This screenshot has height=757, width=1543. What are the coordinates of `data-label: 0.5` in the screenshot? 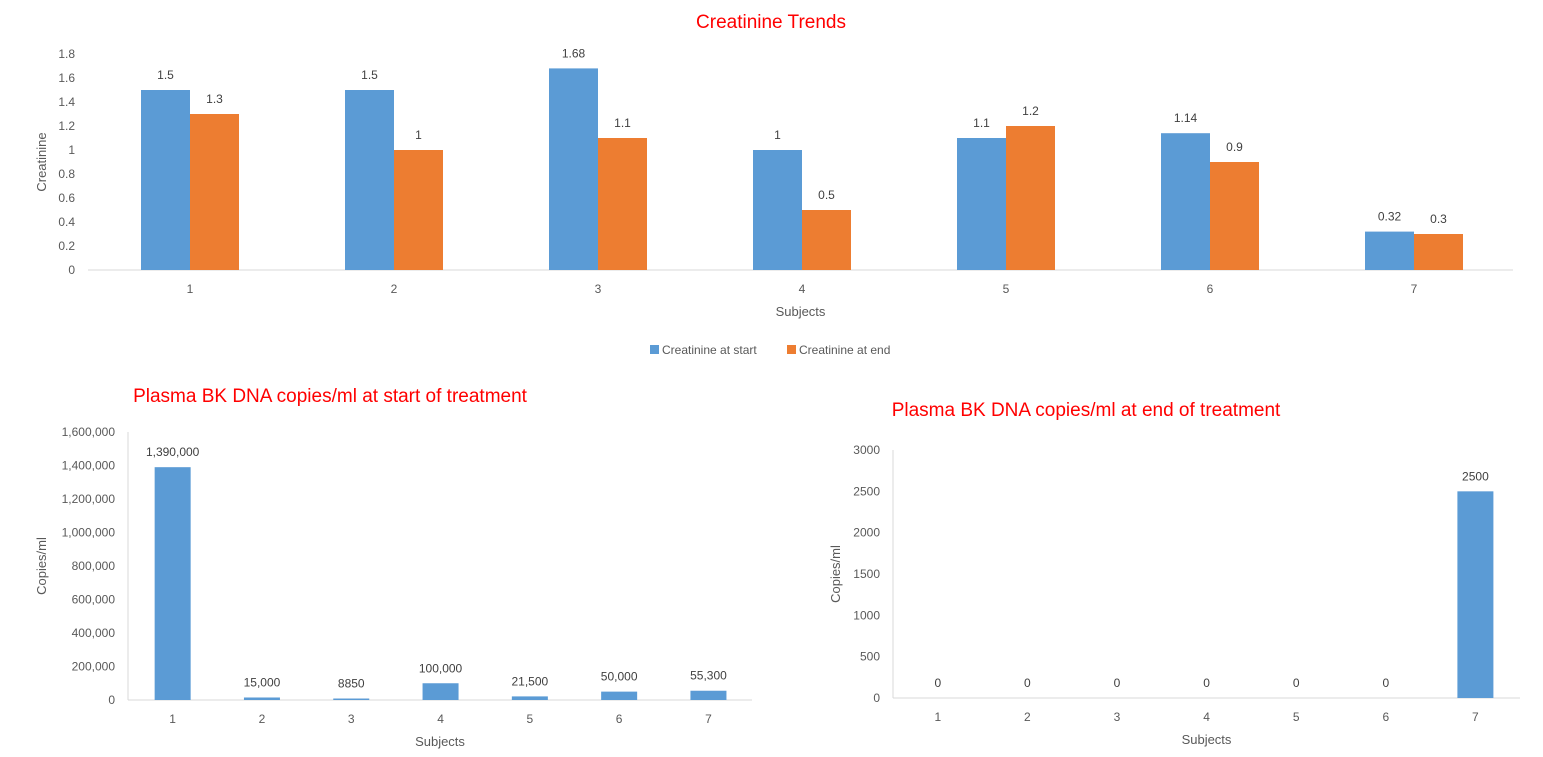 It's located at (826, 195).